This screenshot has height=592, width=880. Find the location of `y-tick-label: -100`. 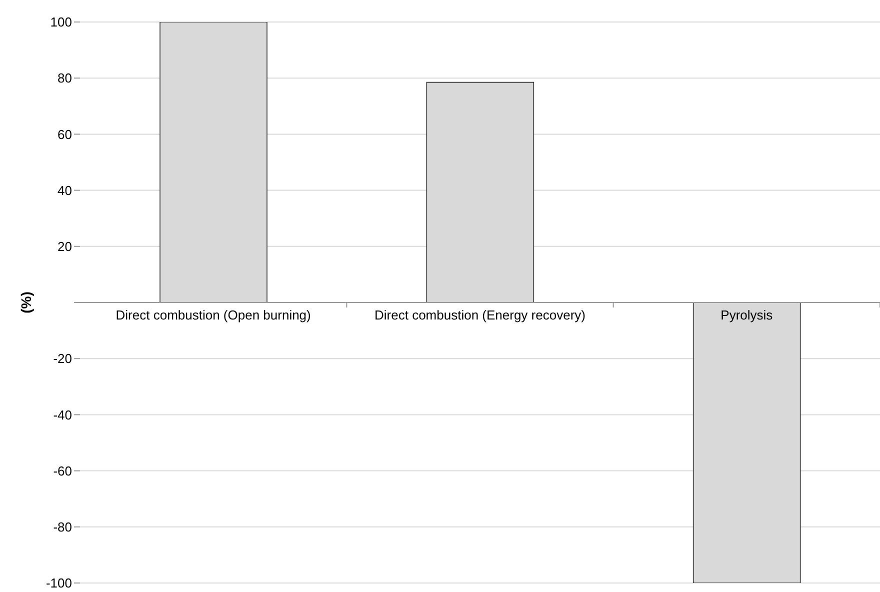

y-tick-label: -100 is located at coordinates (59, 583).